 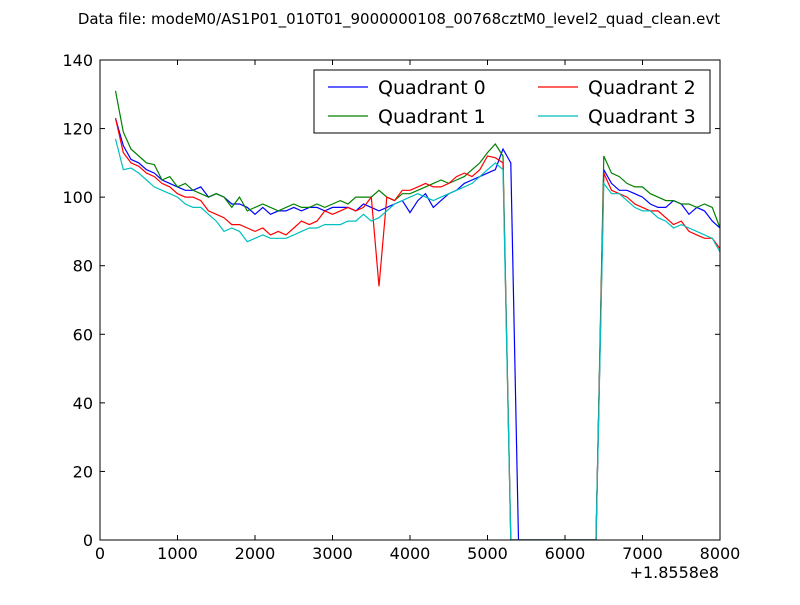 I want to click on y-tick-label: 60, so click(x=83, y=334).